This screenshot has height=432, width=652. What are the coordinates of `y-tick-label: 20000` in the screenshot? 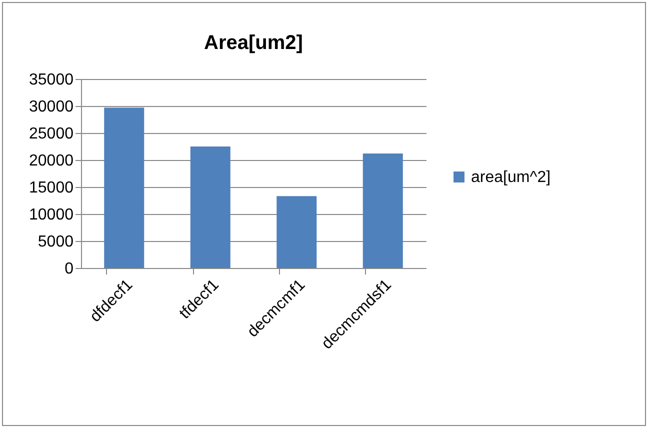 It's located at (51, 161).